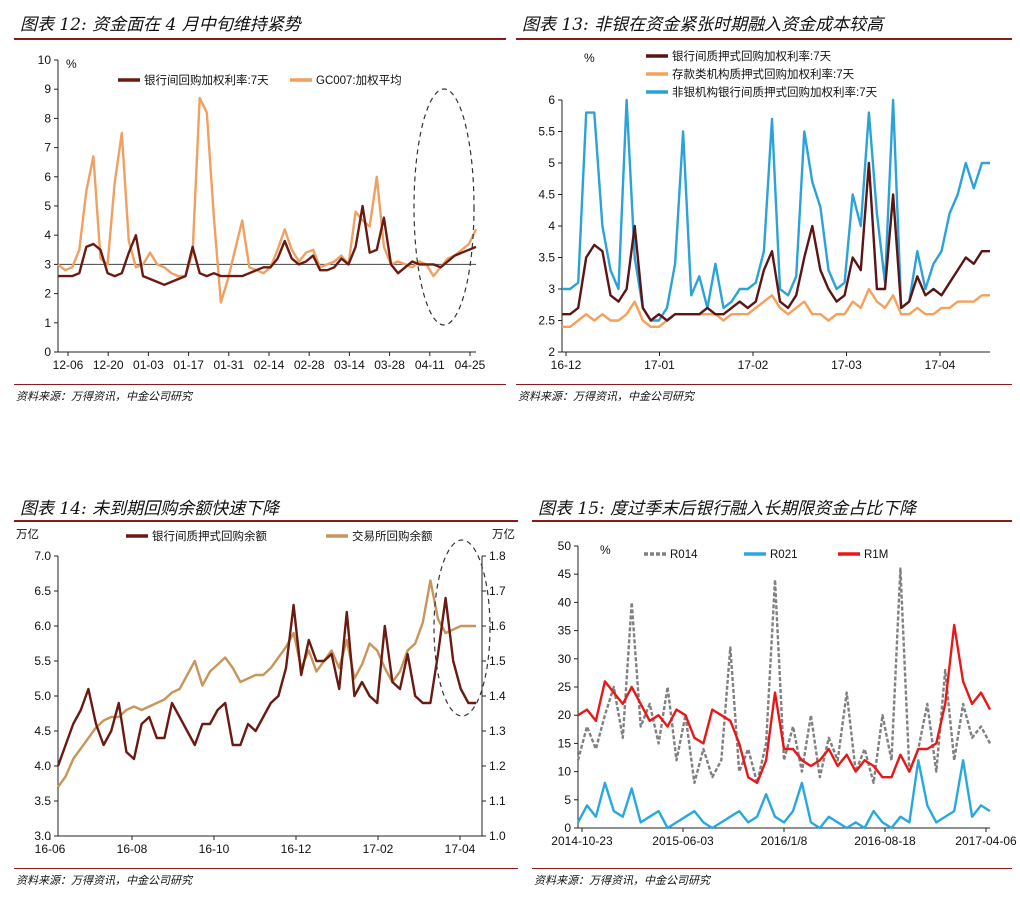 Image resolution: width=1020 pixels, height=898 pixels. Describe the element at coordinates (42, 591) in the screenshot. I see `y-axis-left-14-tick-label: 6.5` at that location.